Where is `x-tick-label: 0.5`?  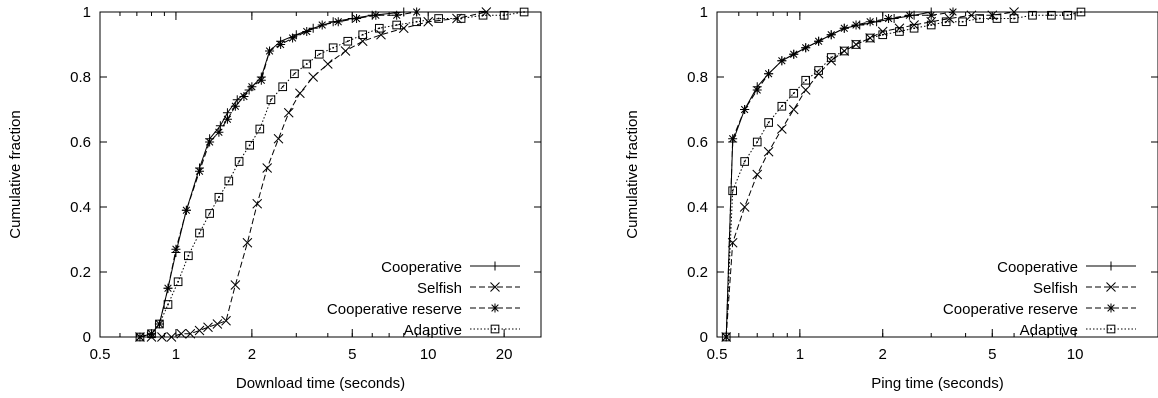 x-tick-label: 0.5 is located at coordinates (100, 354).